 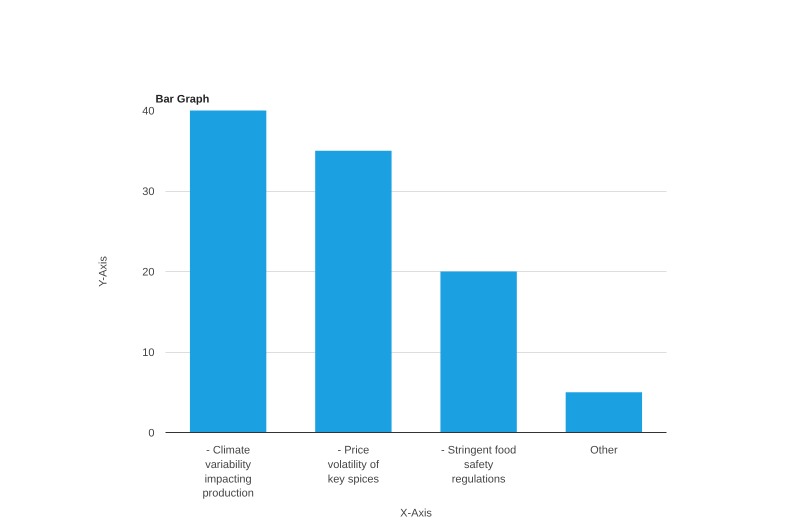 What do you see at coordinates (151, 434) in the screenshot?
I see `y-tick-label: 0` at bounding box center [151, 434].